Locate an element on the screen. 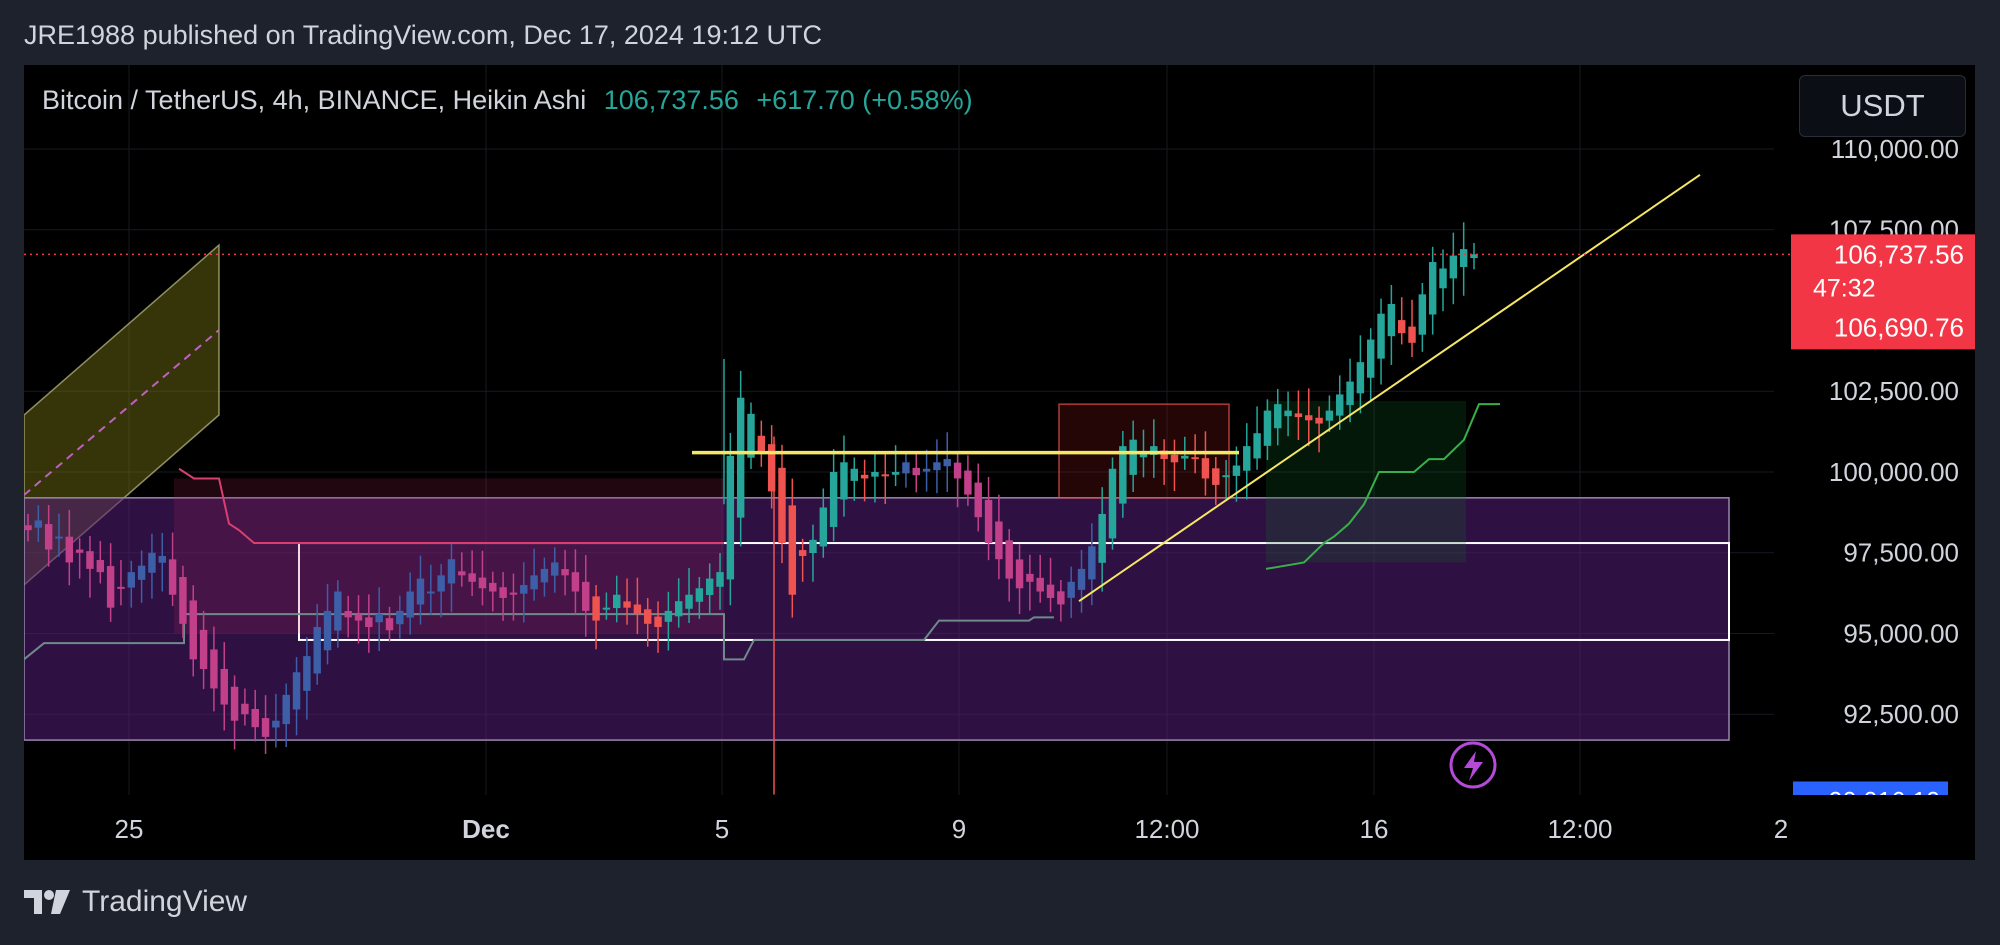 This screenshot has height=945, width=2000. inner-range-zone is located at coordinates (1014, 591).